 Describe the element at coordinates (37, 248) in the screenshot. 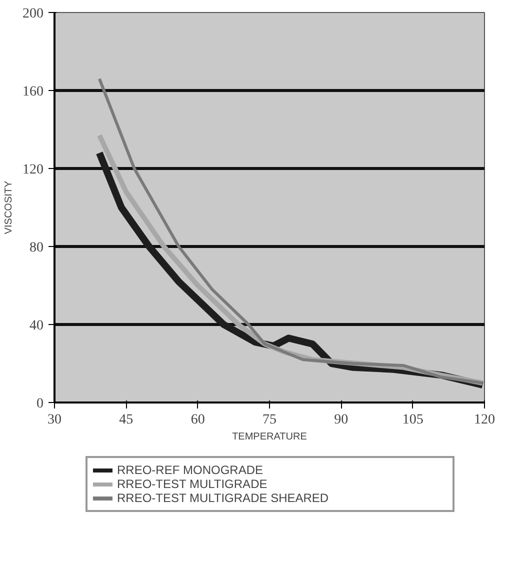

I see `y-tick-label: 80` at that location.